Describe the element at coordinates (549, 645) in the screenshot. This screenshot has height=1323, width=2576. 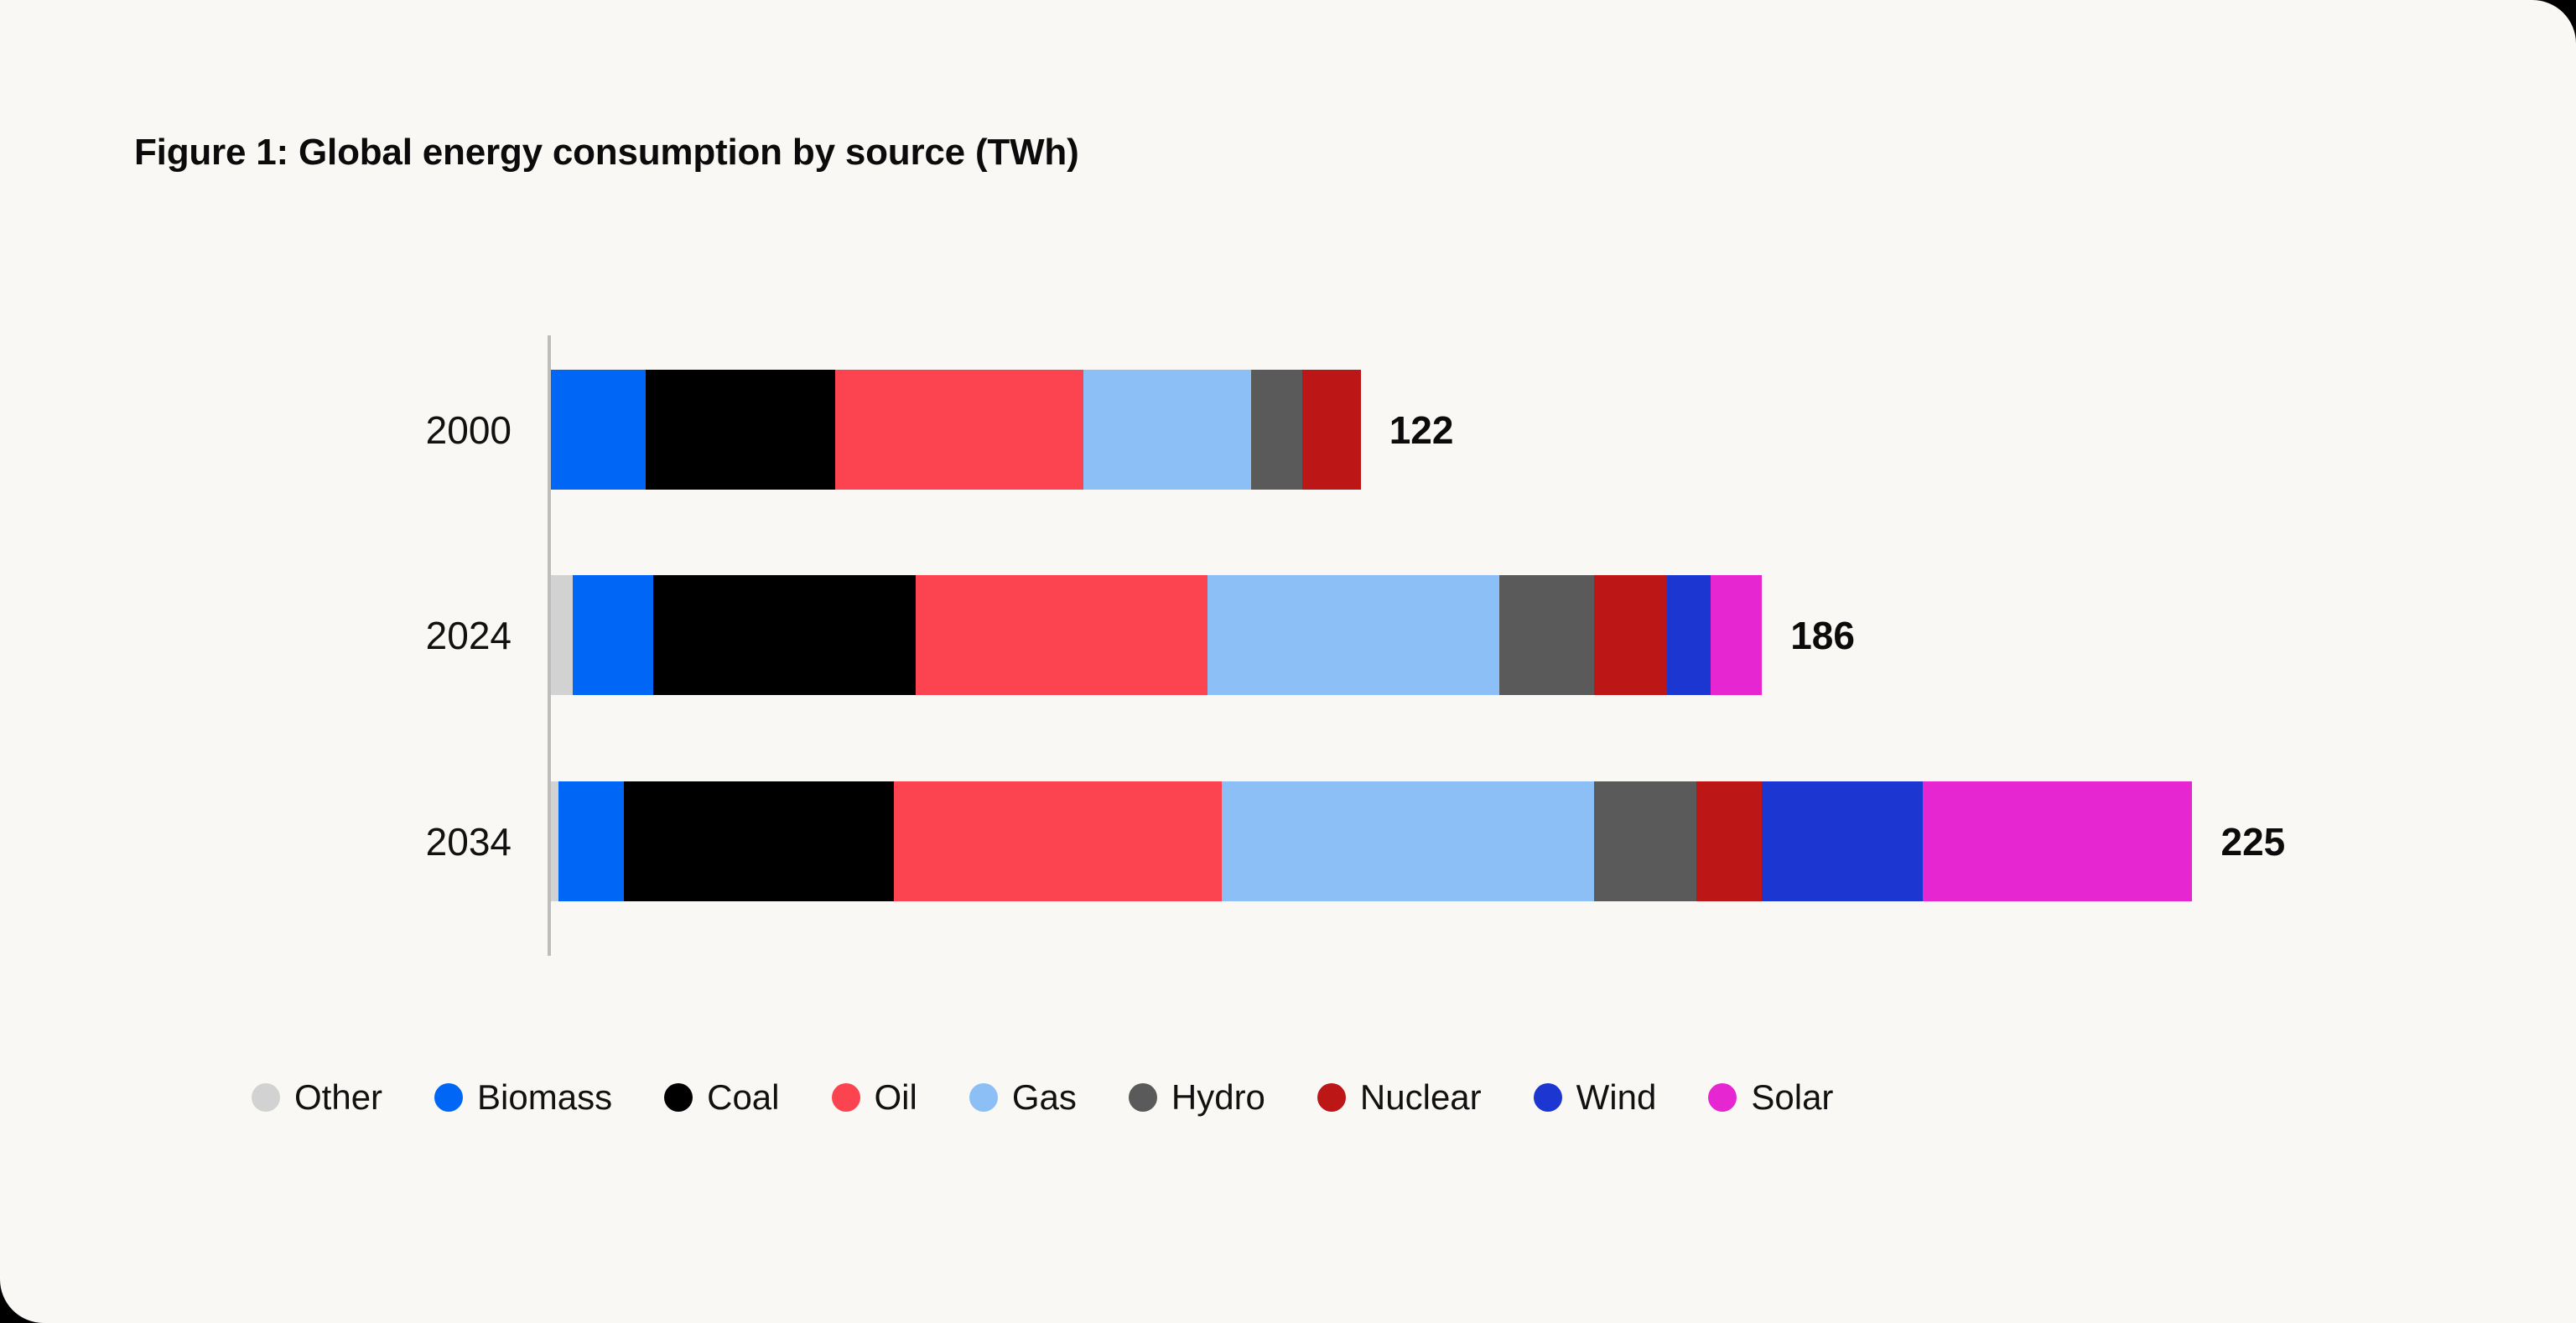
I see `y-axis-line` at that location.